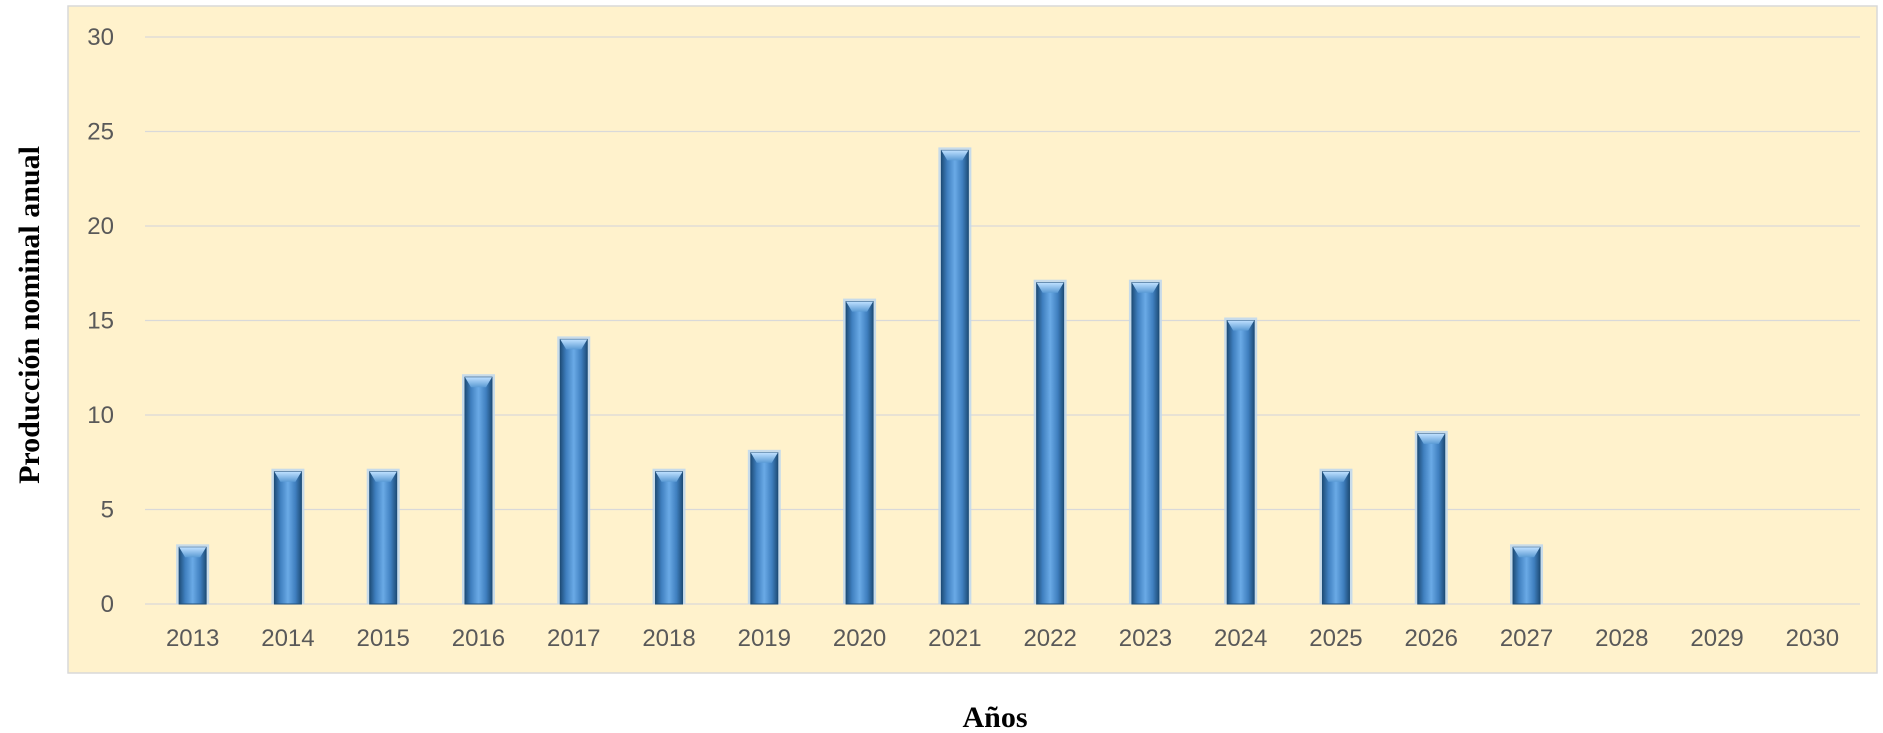 The width and height of the screenshot is (1883, 733). Describe the element at coordinates (107, 604) in the screenshot. I see `y-tick-label: 0` at that location.